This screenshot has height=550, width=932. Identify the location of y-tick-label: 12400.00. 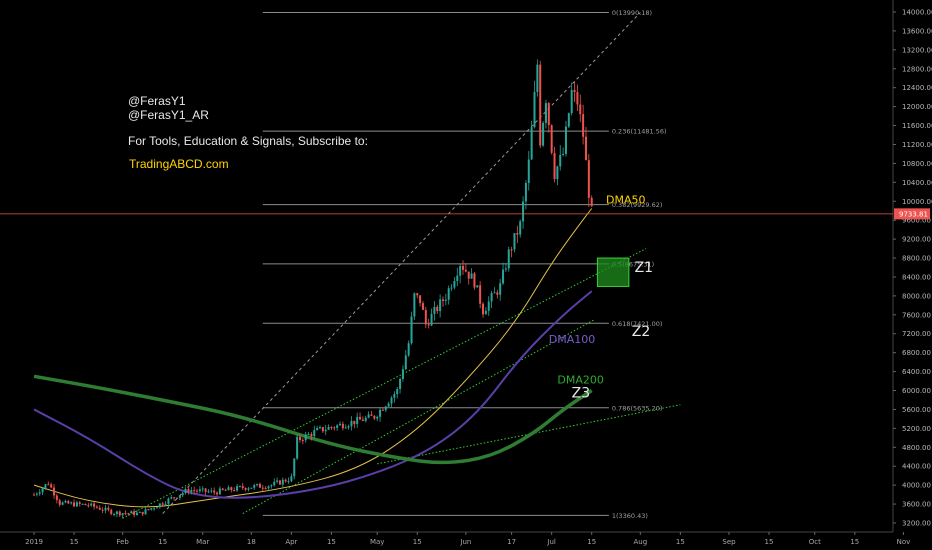
(917, 88).